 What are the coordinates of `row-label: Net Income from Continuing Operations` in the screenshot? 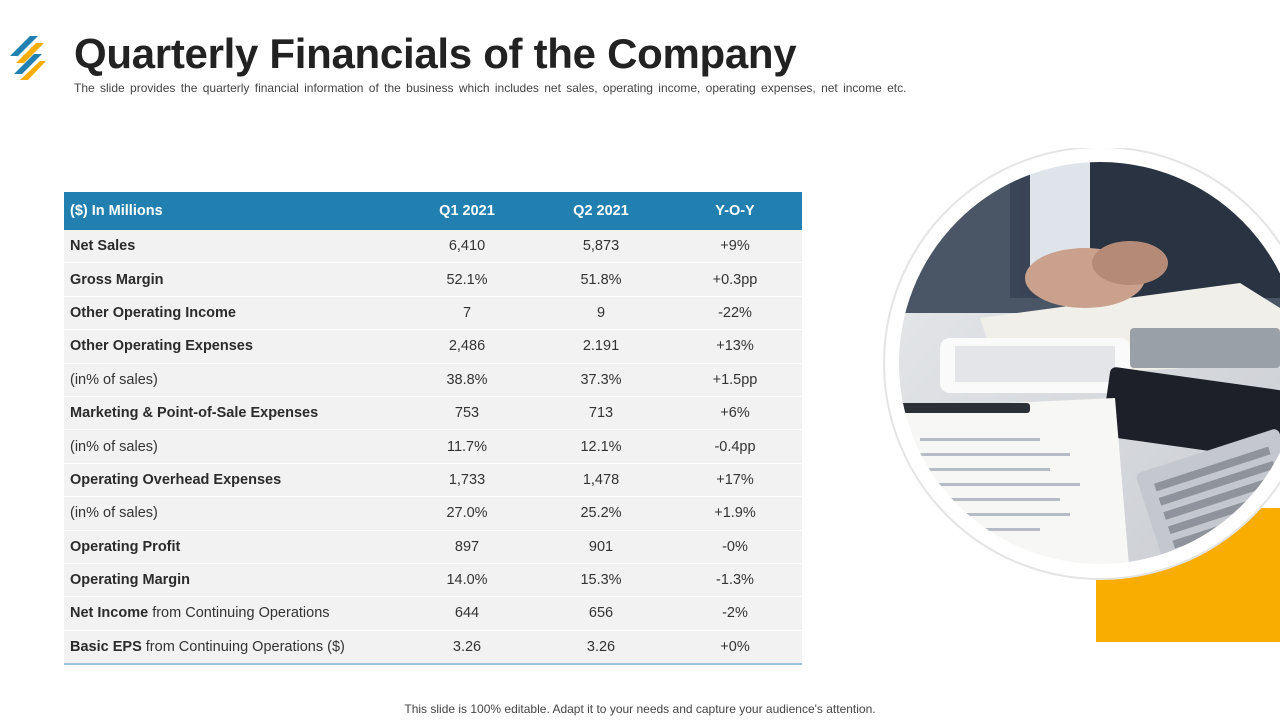 It's located at (232, 613).